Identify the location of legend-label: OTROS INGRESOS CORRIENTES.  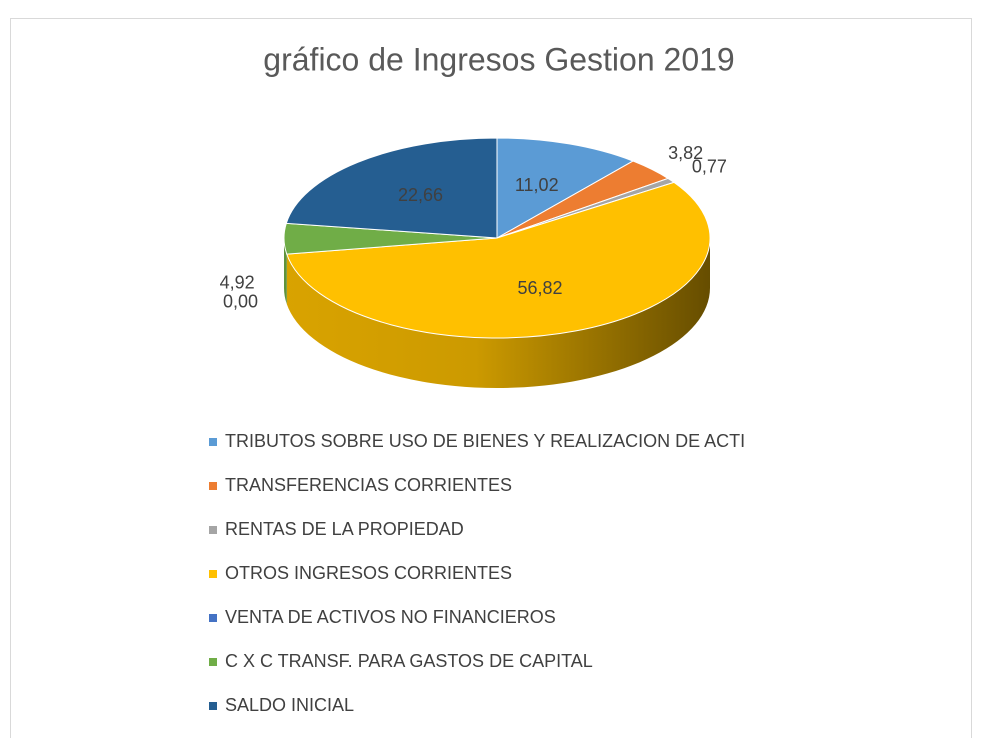
(368, 573).